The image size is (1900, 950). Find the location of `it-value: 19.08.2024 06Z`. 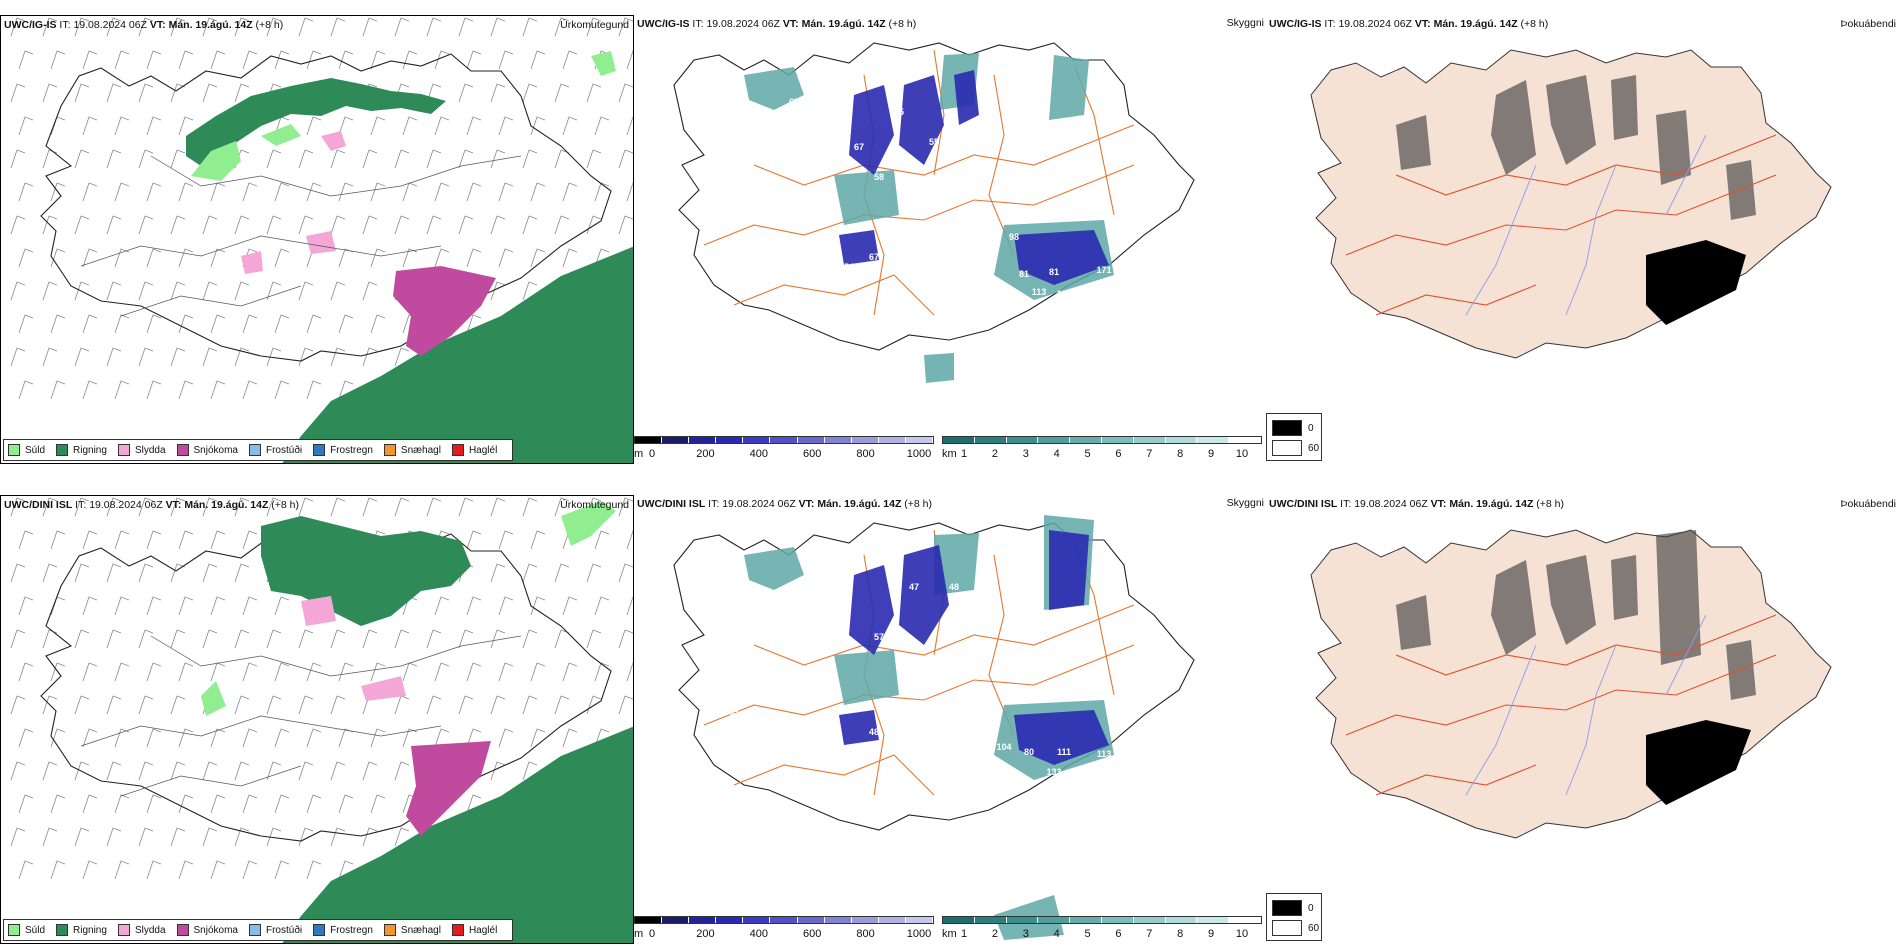

it-value: 19.08.2024 06Z is located at coordinates (110, 25).